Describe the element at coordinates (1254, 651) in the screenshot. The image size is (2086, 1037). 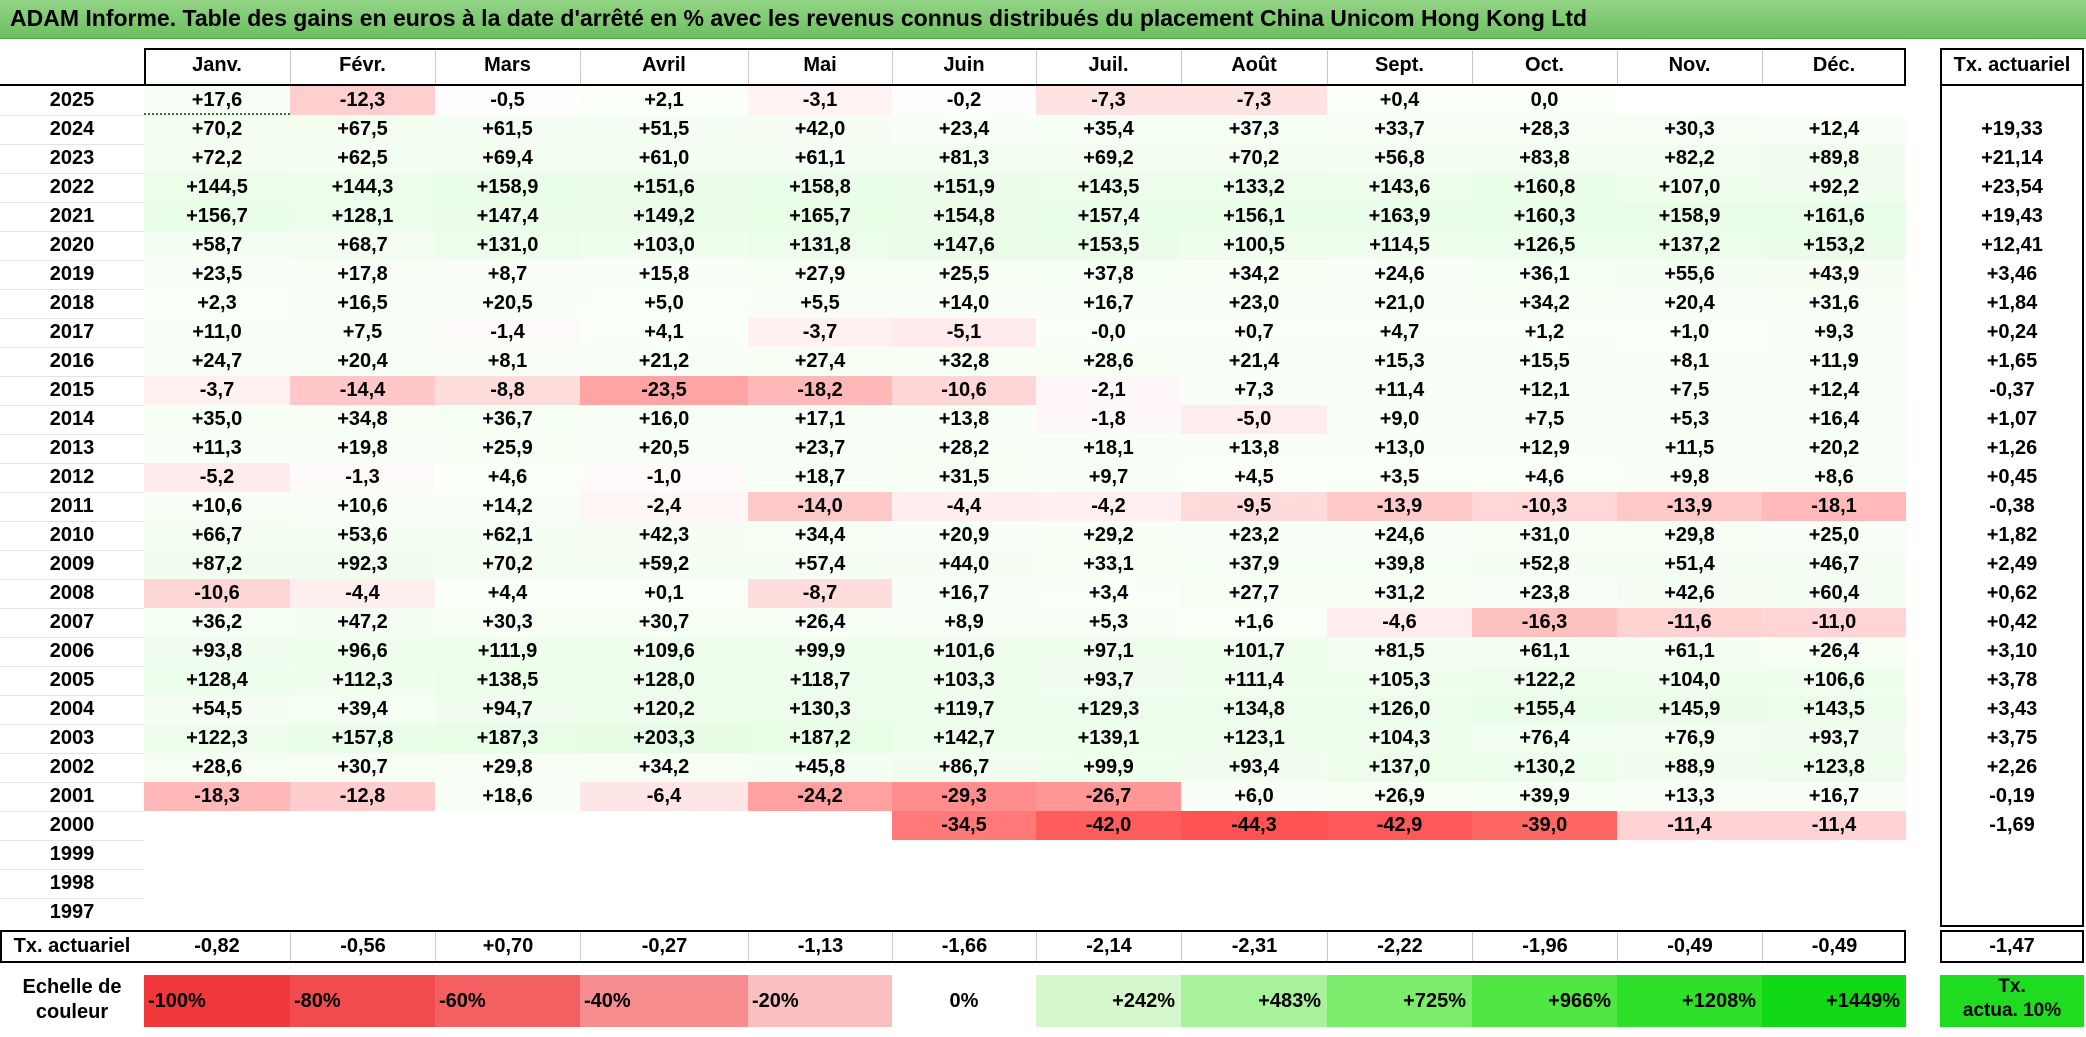
I see `heatmap-cell: +101,7` at that location.